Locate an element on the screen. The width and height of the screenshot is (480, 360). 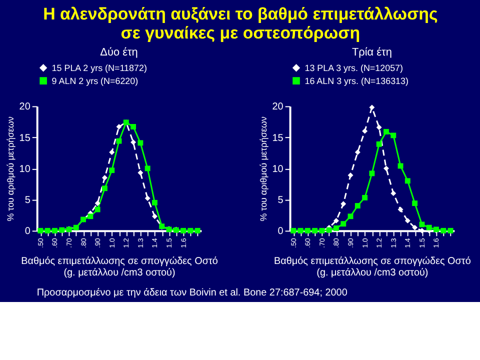
legend-label: 9 ALN 2 yrs (N=6220) is located at coordinates (95, 81).